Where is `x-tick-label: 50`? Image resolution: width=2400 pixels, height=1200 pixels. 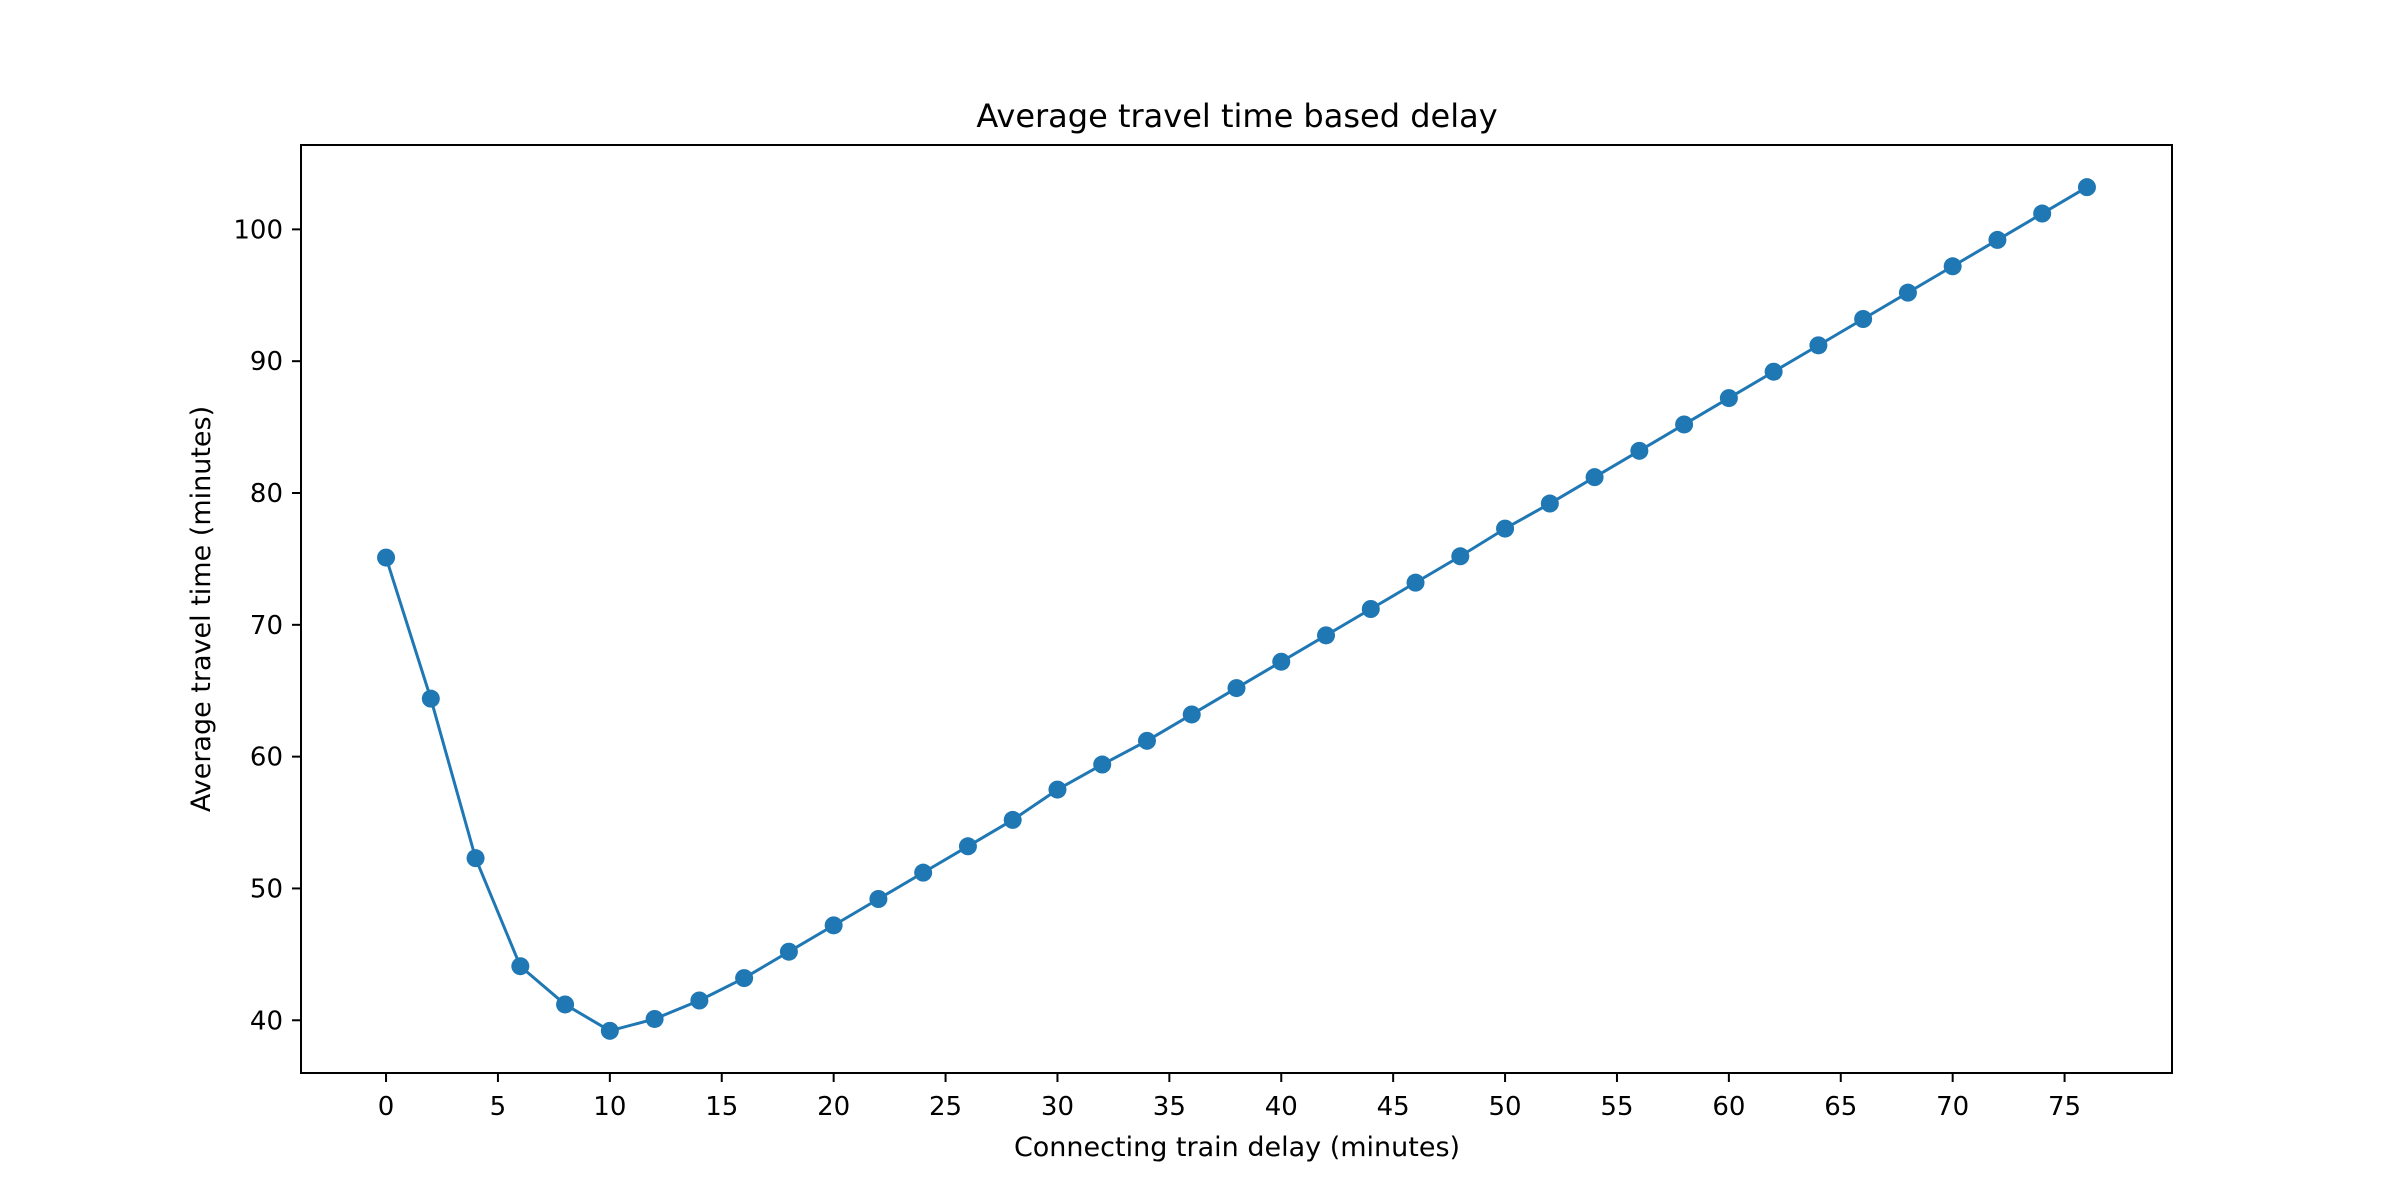
x-tick-label: 50 is located at coordinates (1505, 1107).